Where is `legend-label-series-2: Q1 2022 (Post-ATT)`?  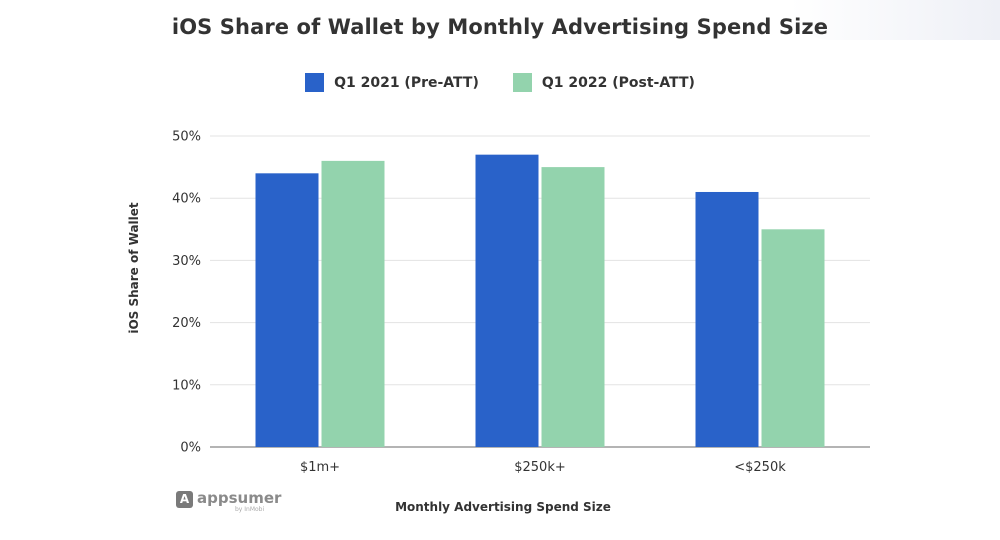 legend-label-series-2: Q1 2022 (Post-ATT) is located at coordinates (618, 82).